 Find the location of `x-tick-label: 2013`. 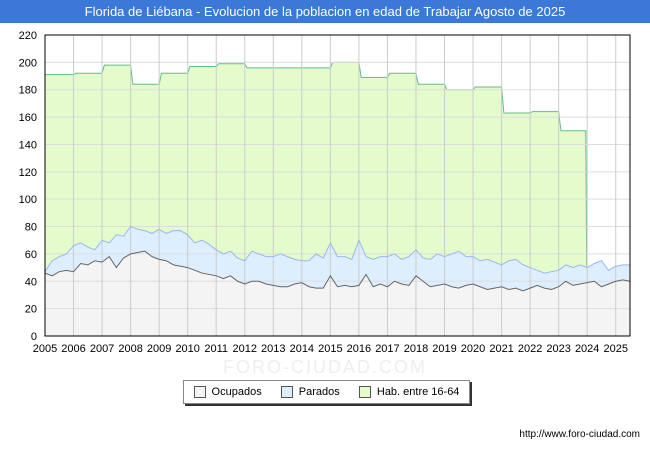

x-tick-label: 2013 is located at coordinates (273, 349).